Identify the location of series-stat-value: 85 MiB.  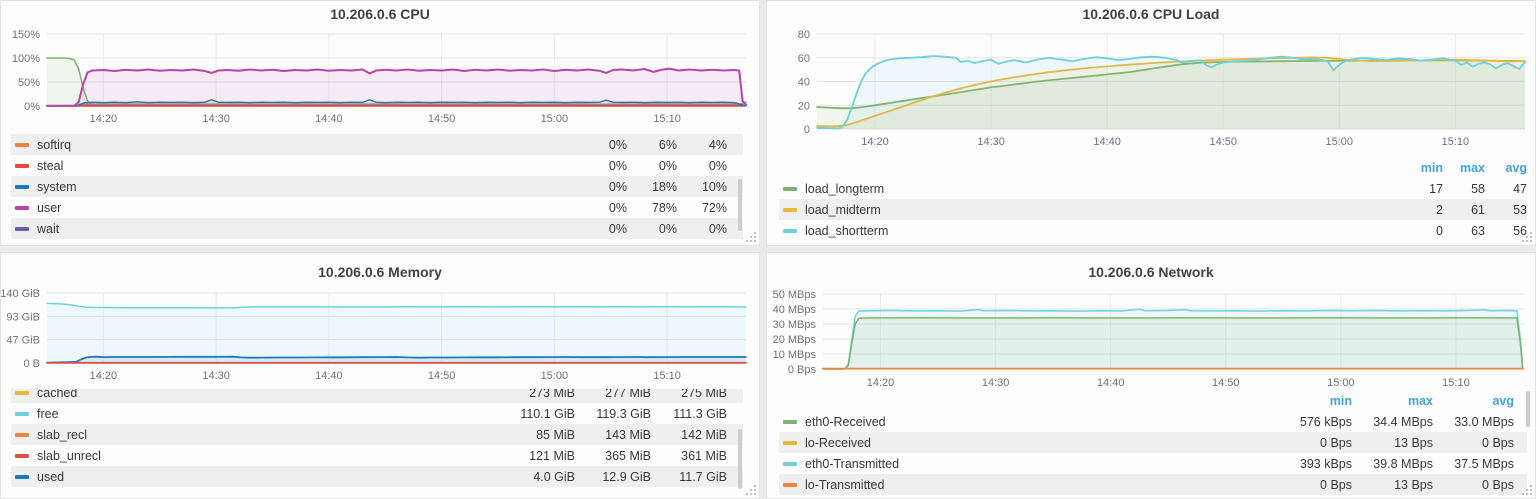
(555, 434).